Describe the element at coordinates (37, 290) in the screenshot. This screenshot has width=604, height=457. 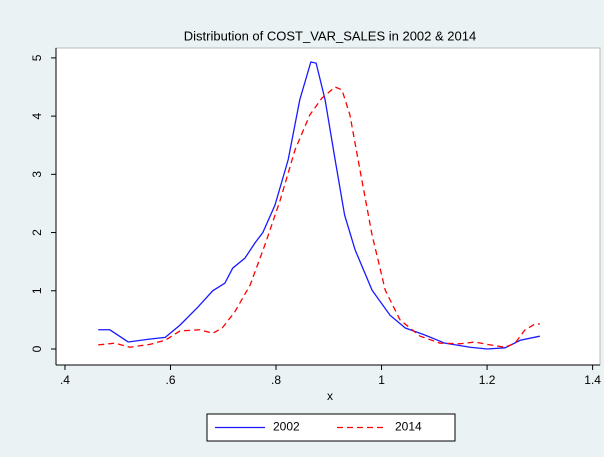
I see `y-tick-label: 1` at that location.